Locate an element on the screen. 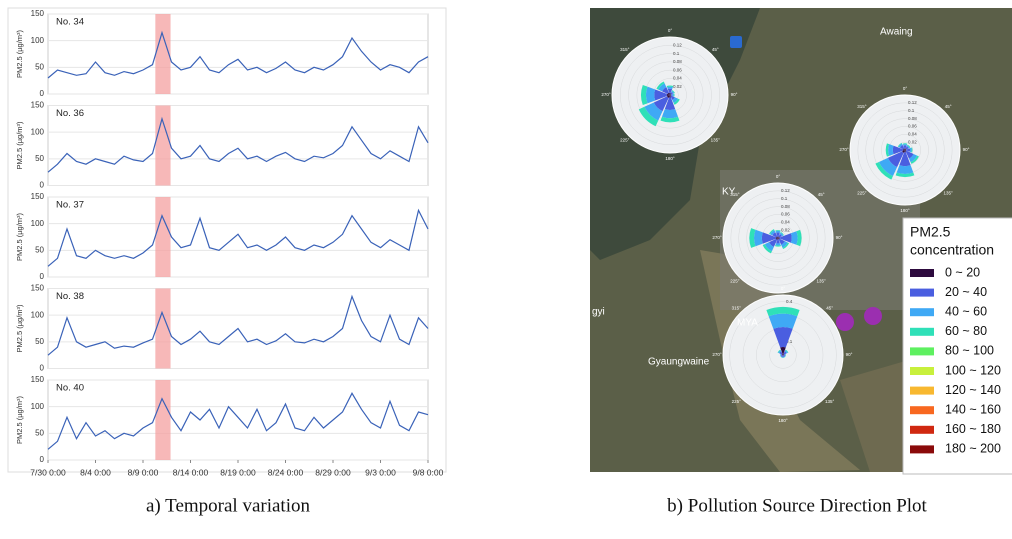  map-label: Awaing is located at coordinates (896, 32).